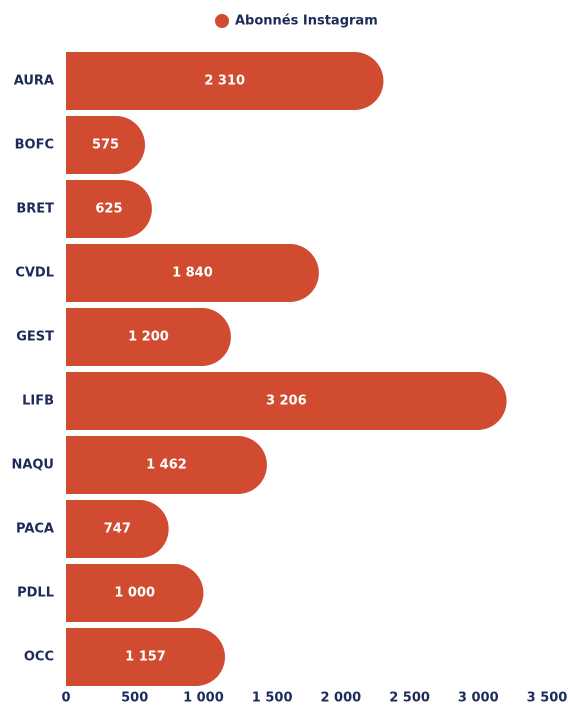  What do you see at coordinates (34, 145) in the screenshot?
I see `y-tick-label: BOFC` at bounding box center [34, 145].